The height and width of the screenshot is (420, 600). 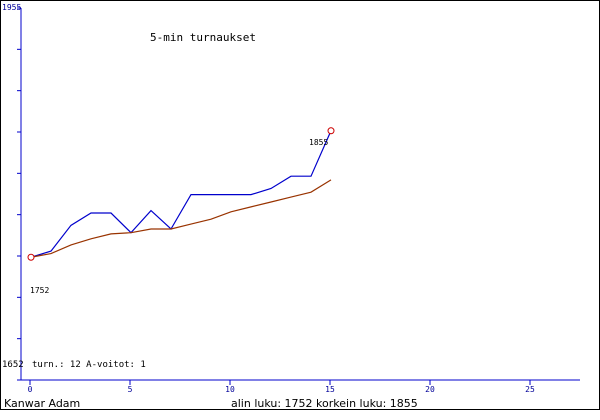 What do you see at coordinates (89, 365) in the screenshot?
I see `stats-line: turn.: 12 A-voitot: 1` at bounding box center [89, 365].